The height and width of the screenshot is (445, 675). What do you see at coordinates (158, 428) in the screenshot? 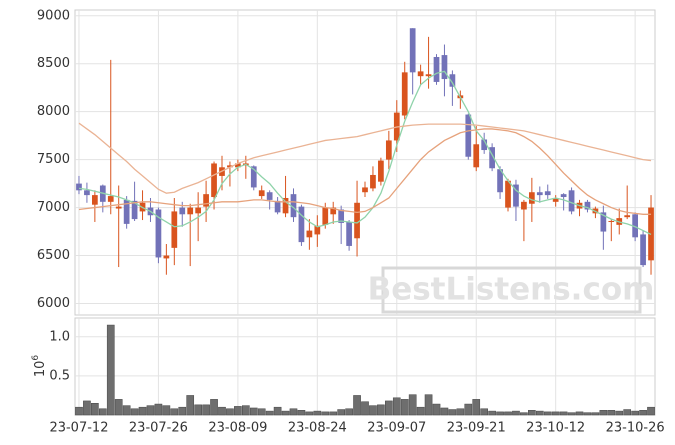
I see `x-tick-label: 23-07-26` at bounding box center [158, 428].